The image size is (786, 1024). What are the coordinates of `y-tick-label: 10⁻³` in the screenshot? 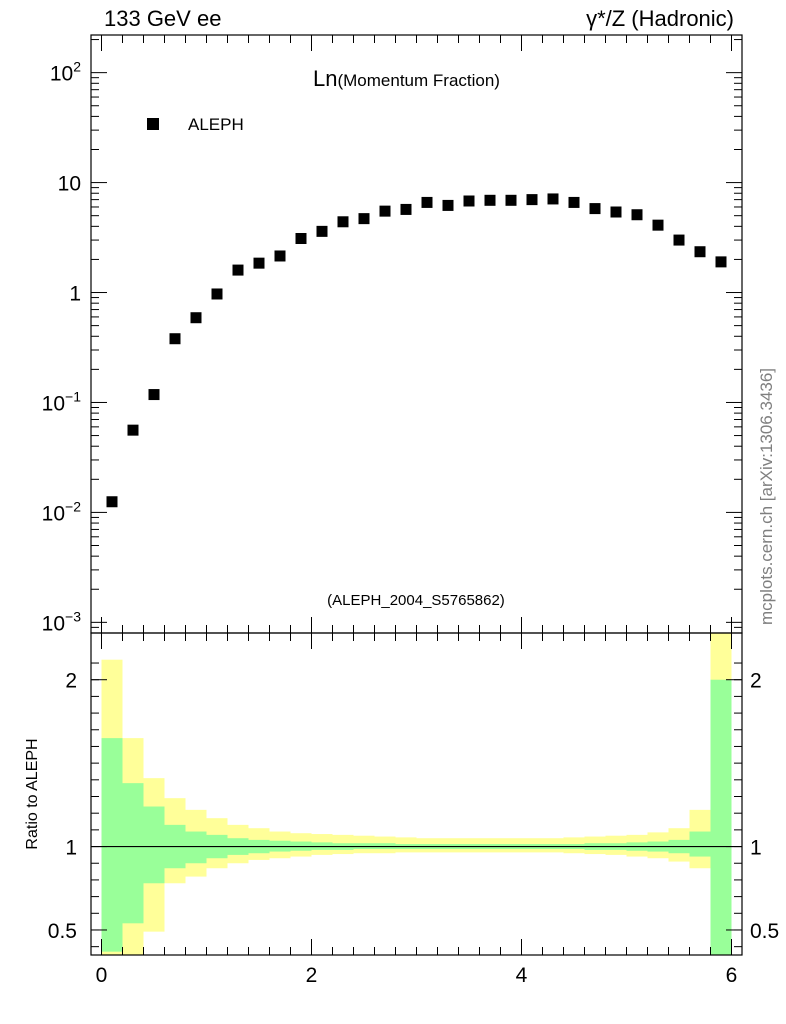 It's located at (62, 621).